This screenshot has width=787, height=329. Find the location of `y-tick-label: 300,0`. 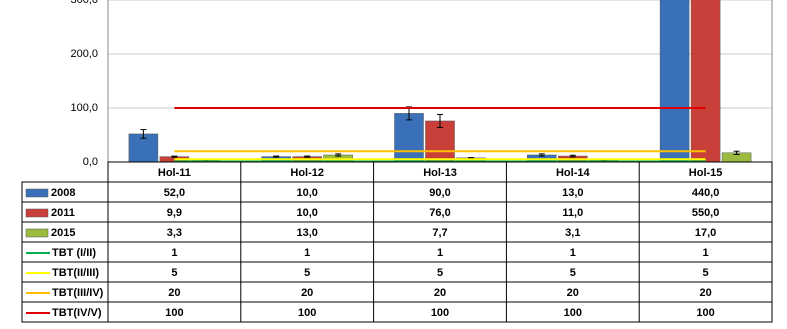

y-tick-label: 300,0 is located at coordinates (84, 3).